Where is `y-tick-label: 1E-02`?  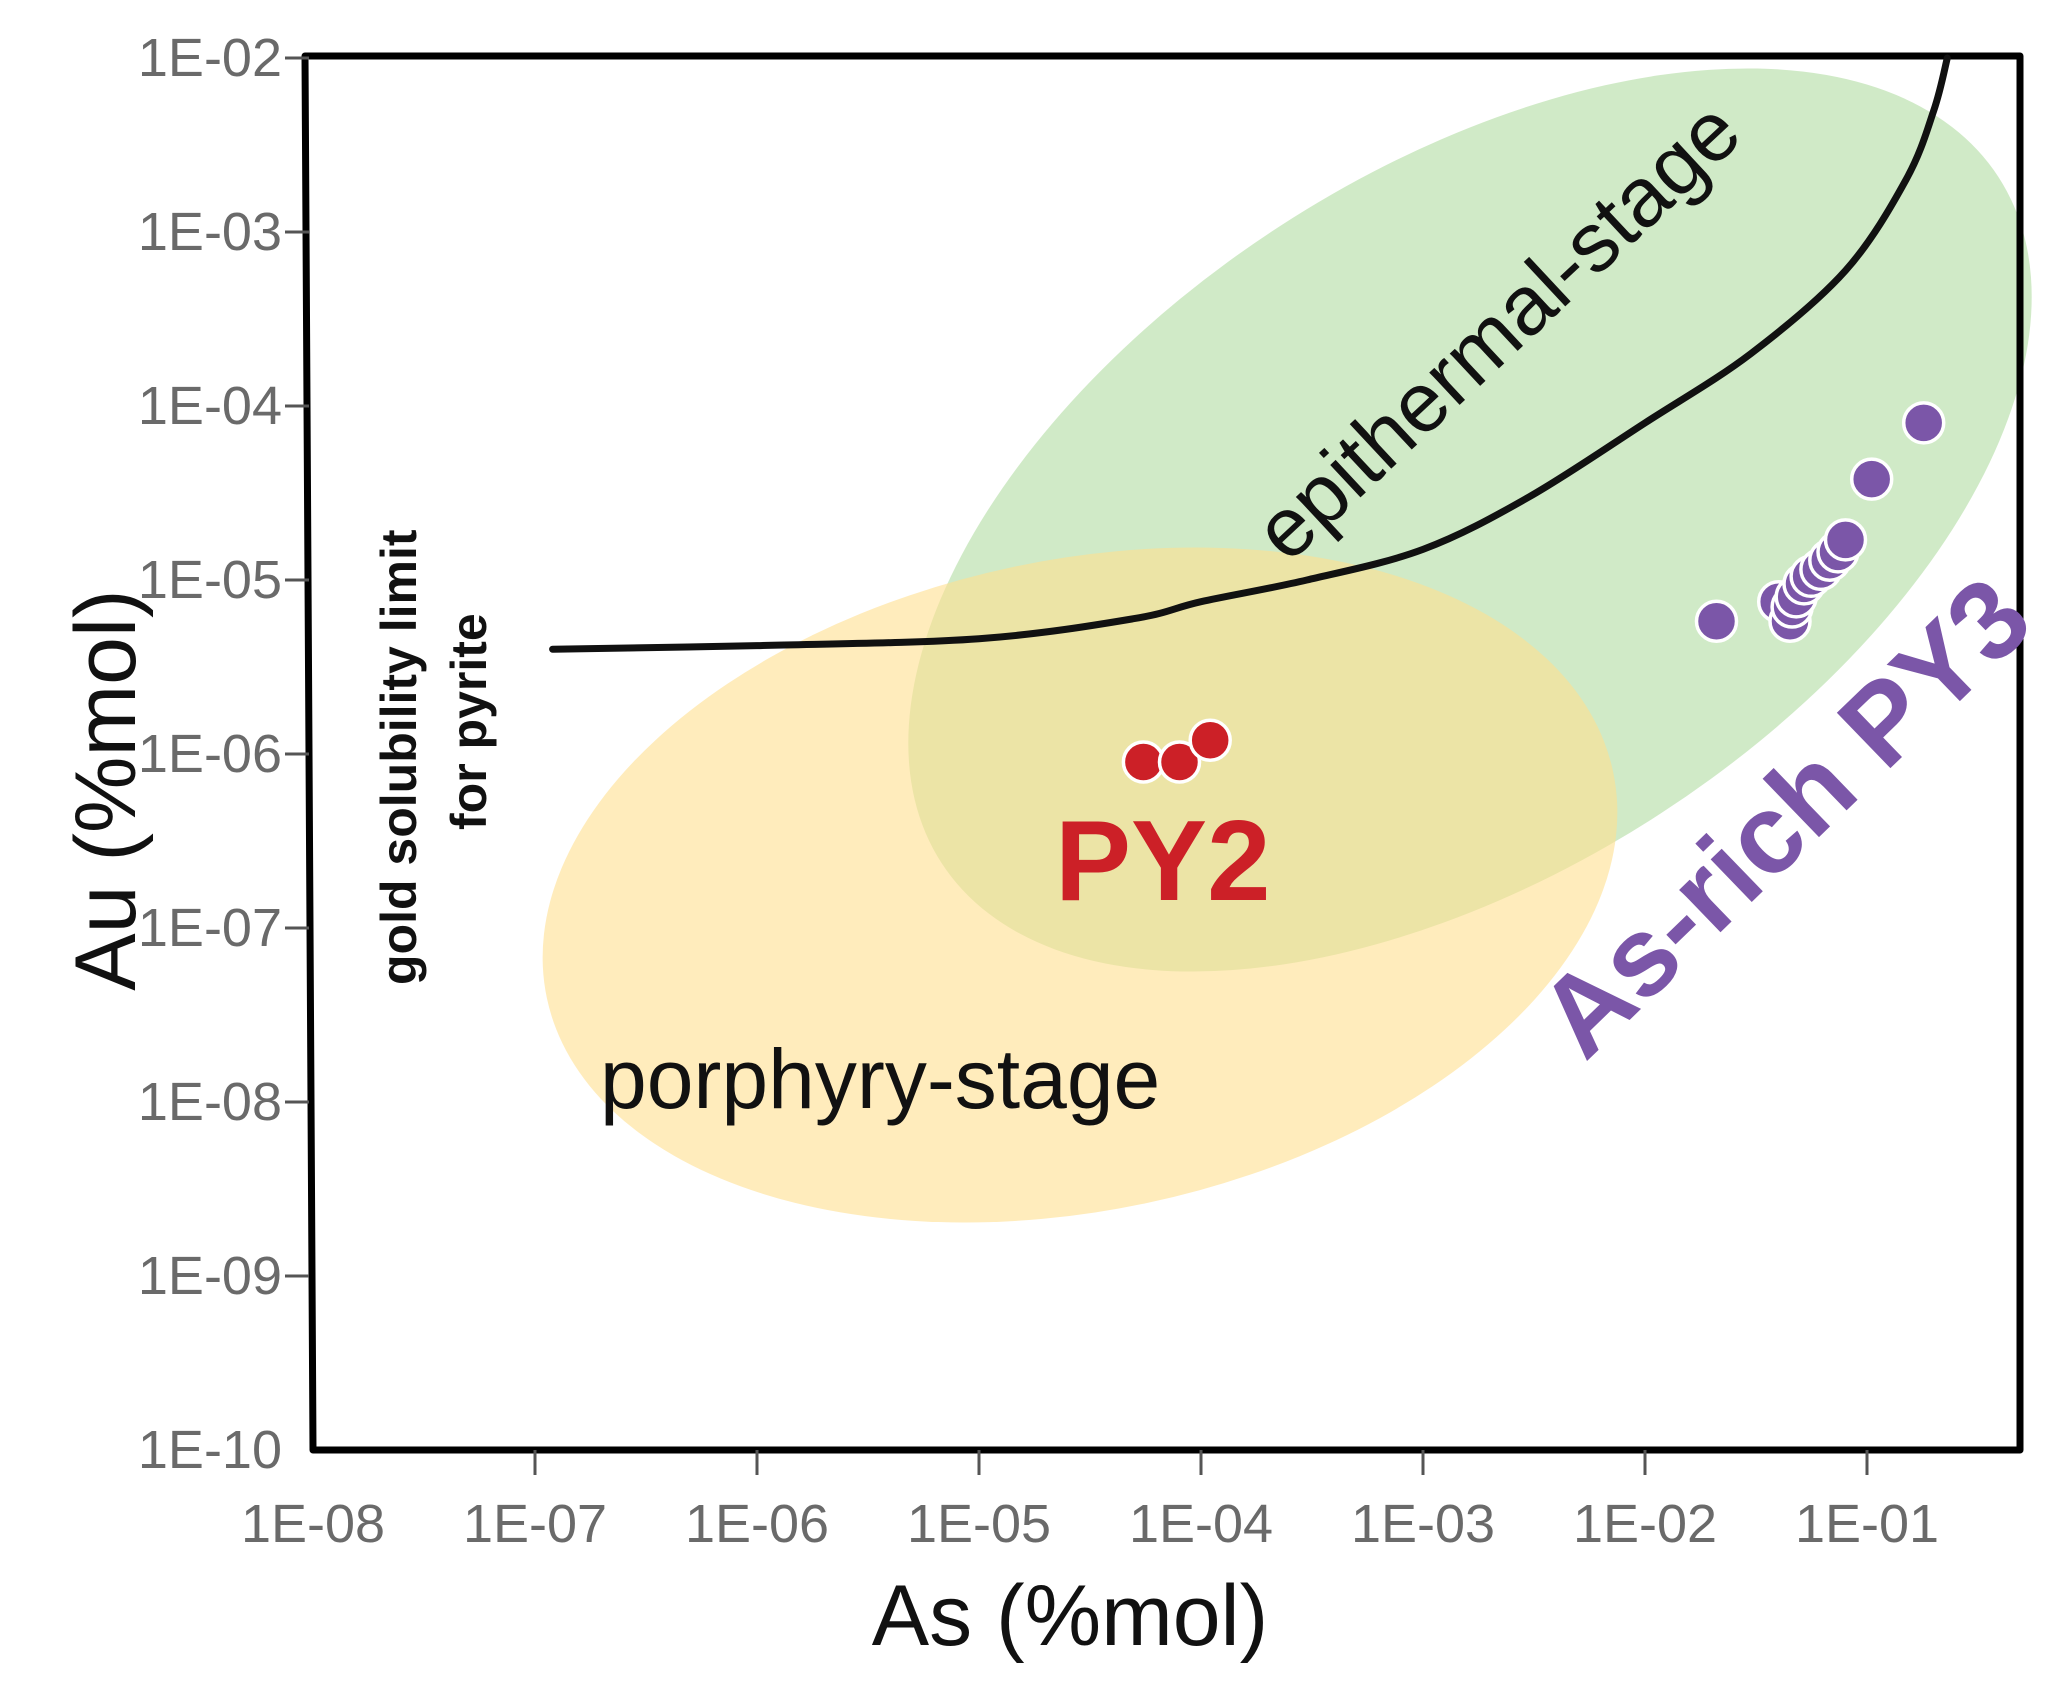
y-tick-label: 1E-02 is located at coordinates (210, 58).